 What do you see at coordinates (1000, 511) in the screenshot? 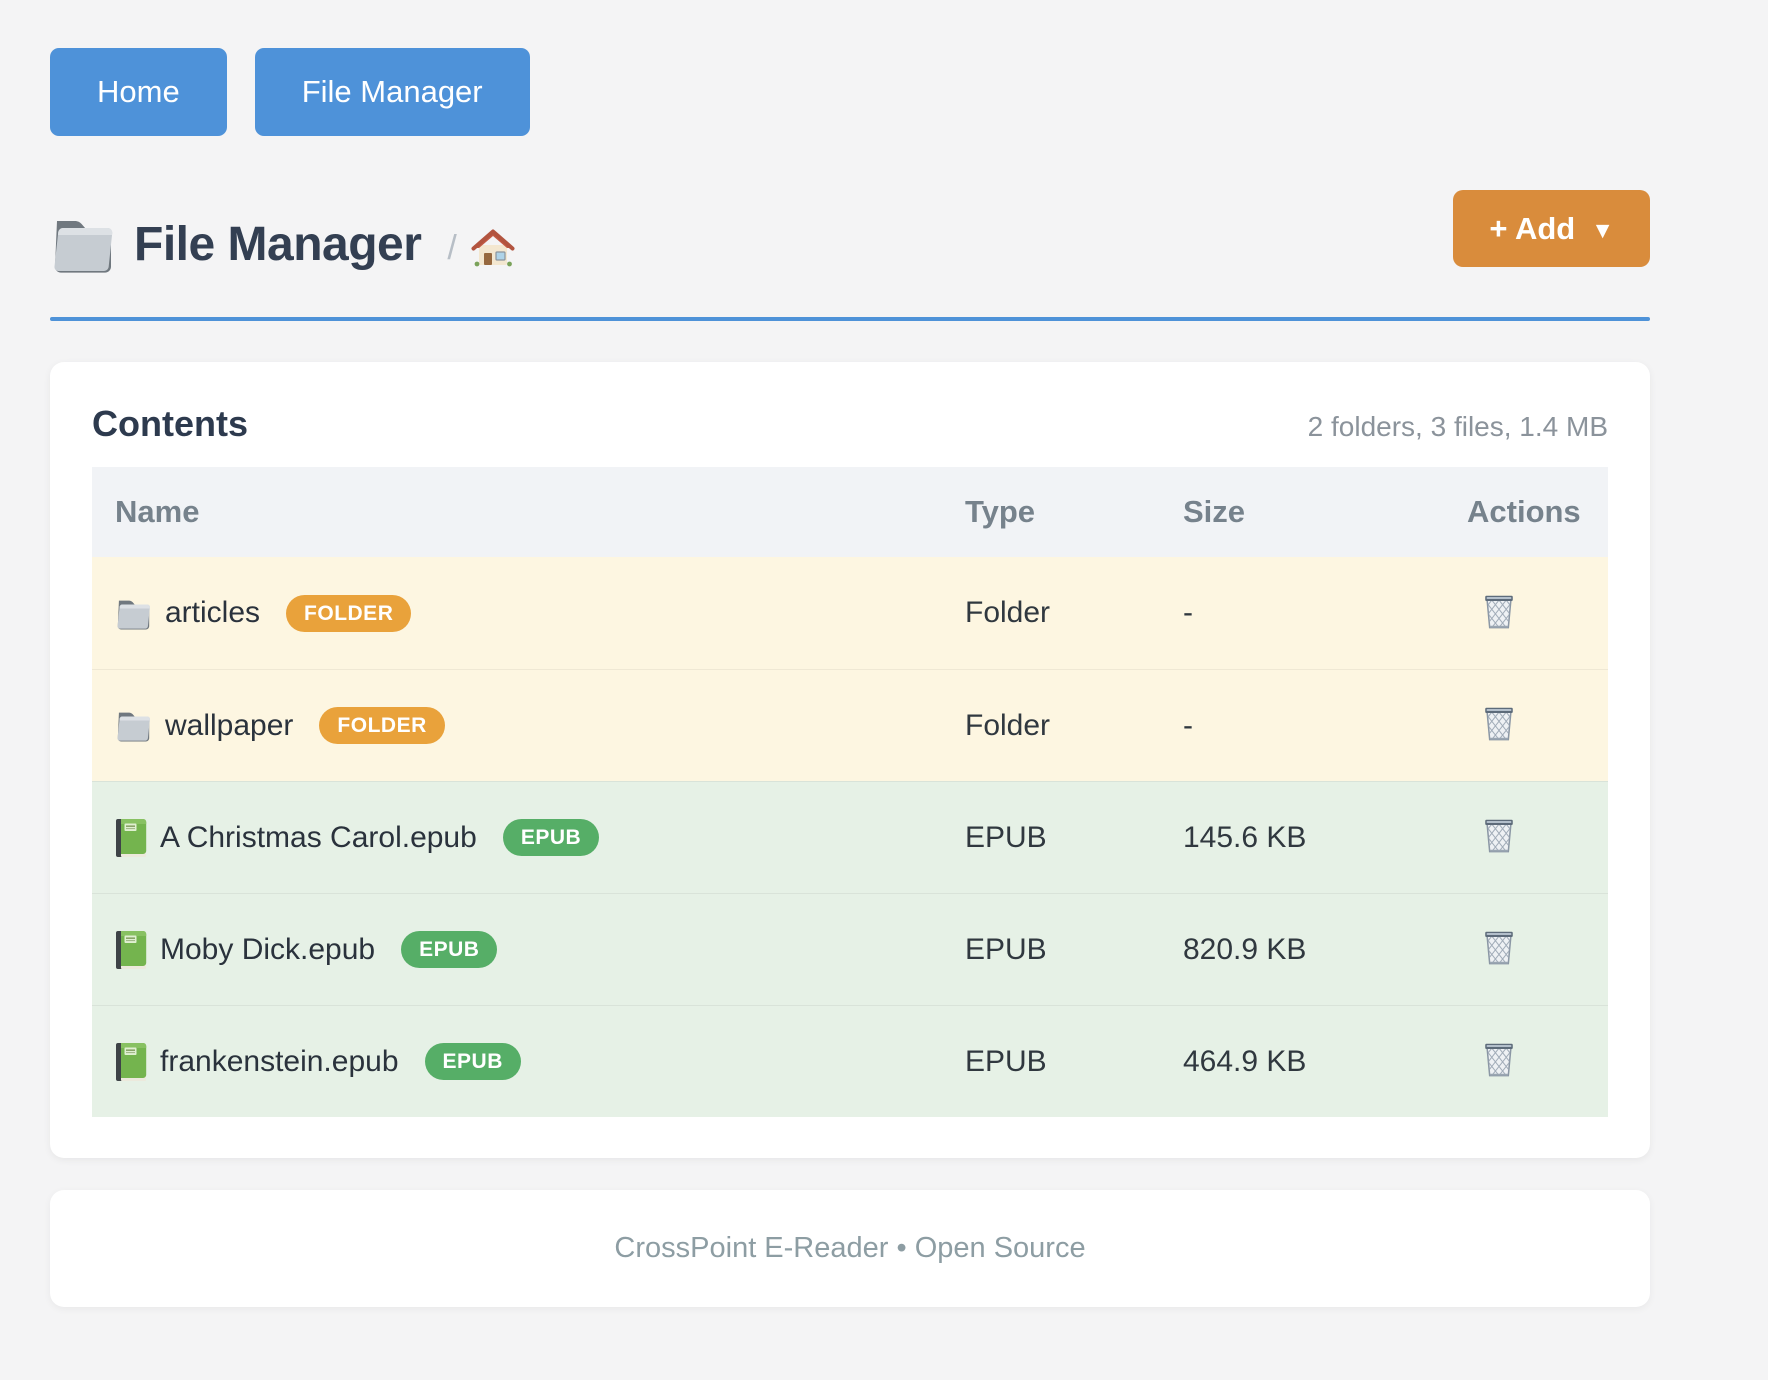
I see `column-header-type: Type` at bounding box center [1000, 511].